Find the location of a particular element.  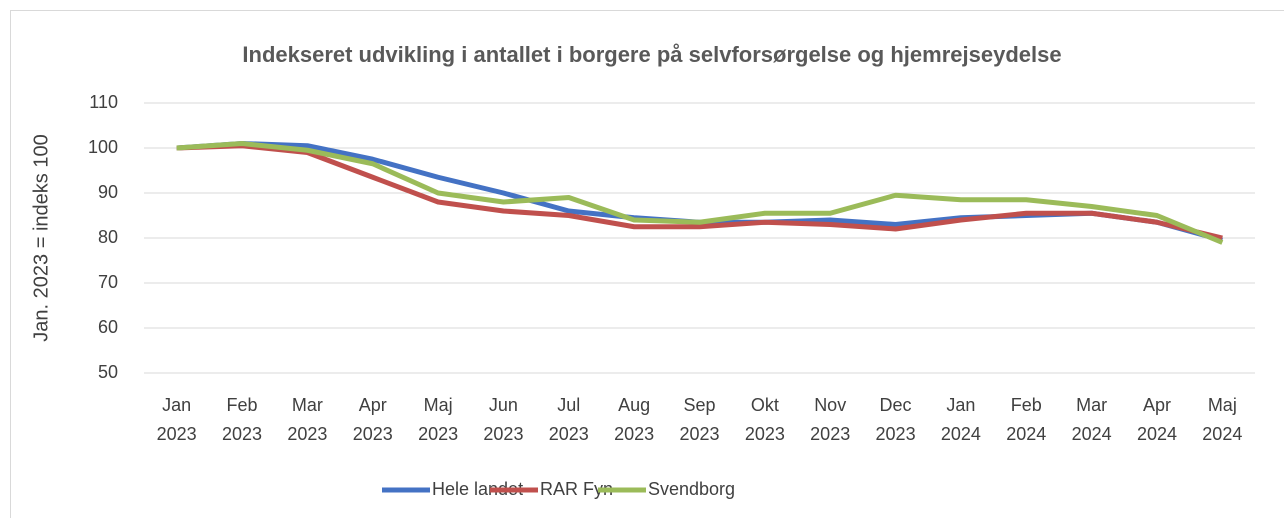

y-tick-label: 60 is located at coordinates (108, 327).